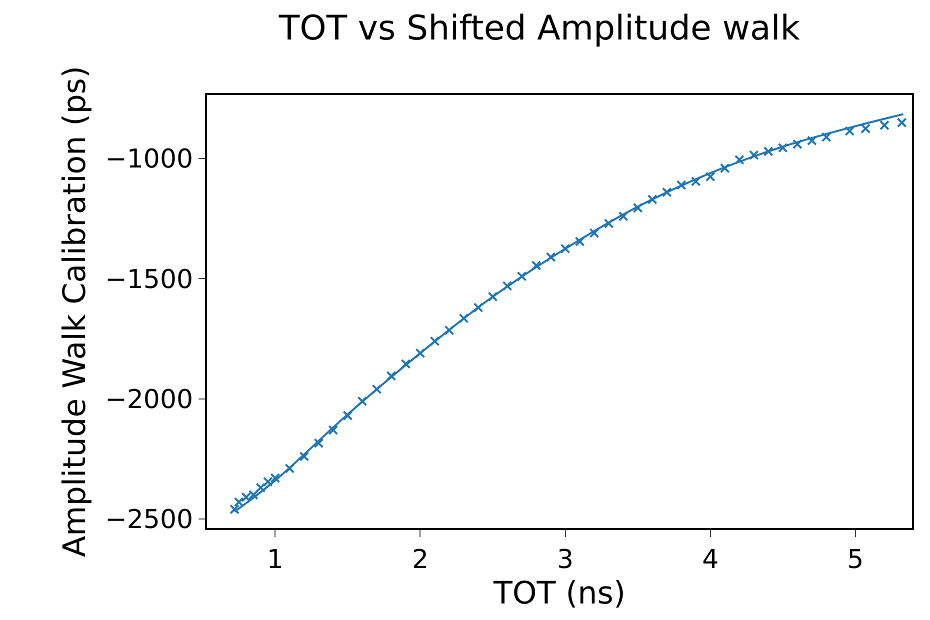 The image size is (930, 620). Describe the element at coordinates (710, 559) in the screenshot. I see `x-tick-label: 4` at that location.